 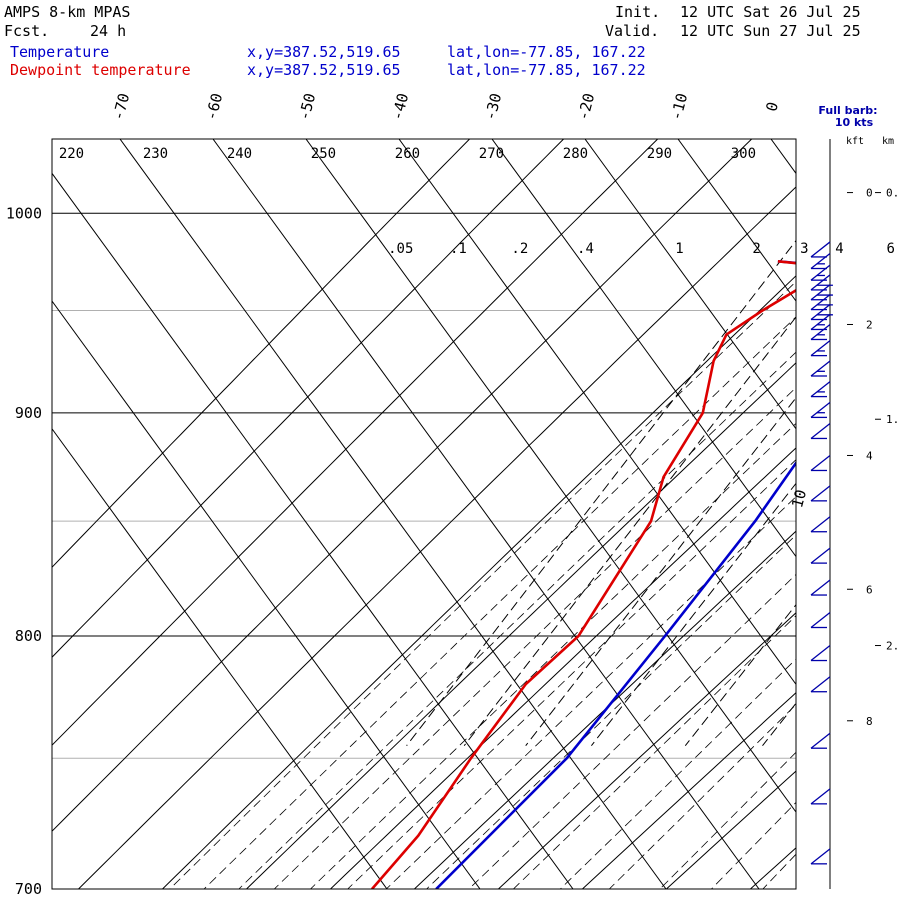 I want to click on km-tick-label: 1., so click(x=892, y=419).